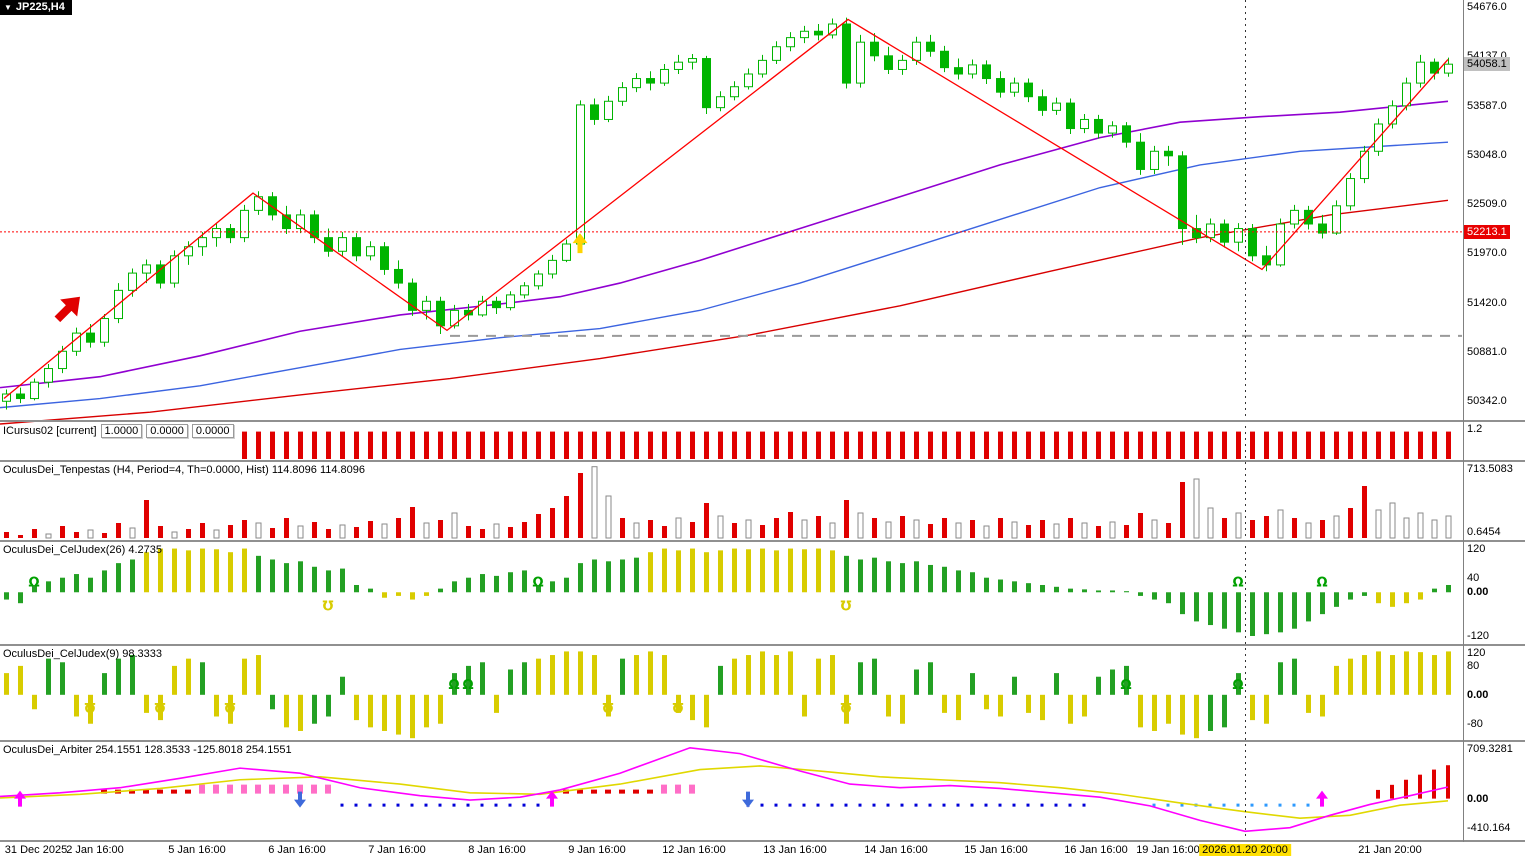 Image resolution: width=1525 pixels, height=860 pixels. I want to click on yellow-up-arrow-icon, so click(580, 243).